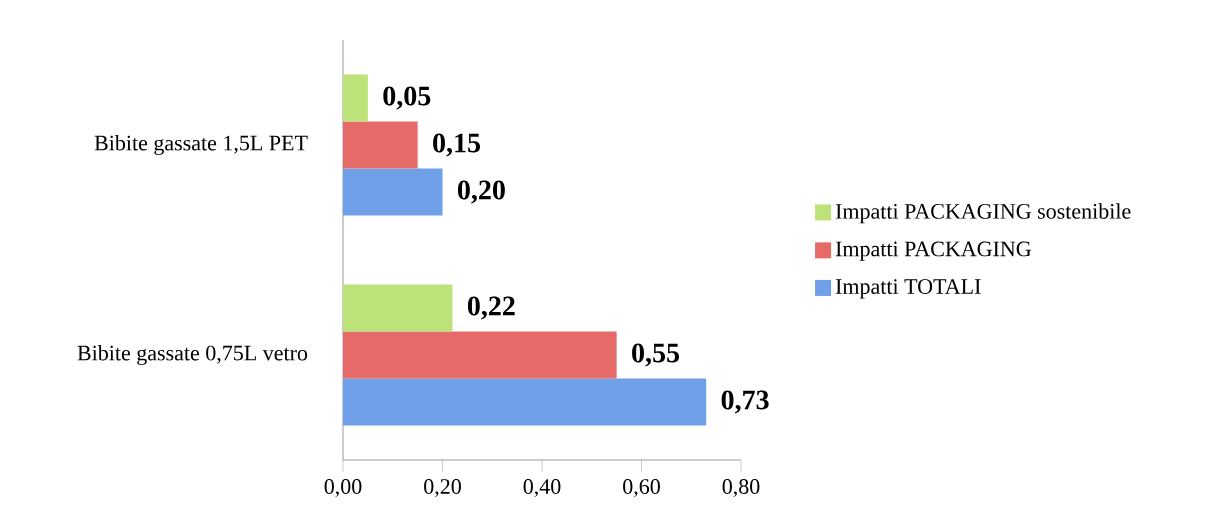 This screenshot has height=521, width=1213. What do you see at coordinates (457, 145) in the screenshot?
I see `data-label: 0,15` at bounding box center [457, 145].